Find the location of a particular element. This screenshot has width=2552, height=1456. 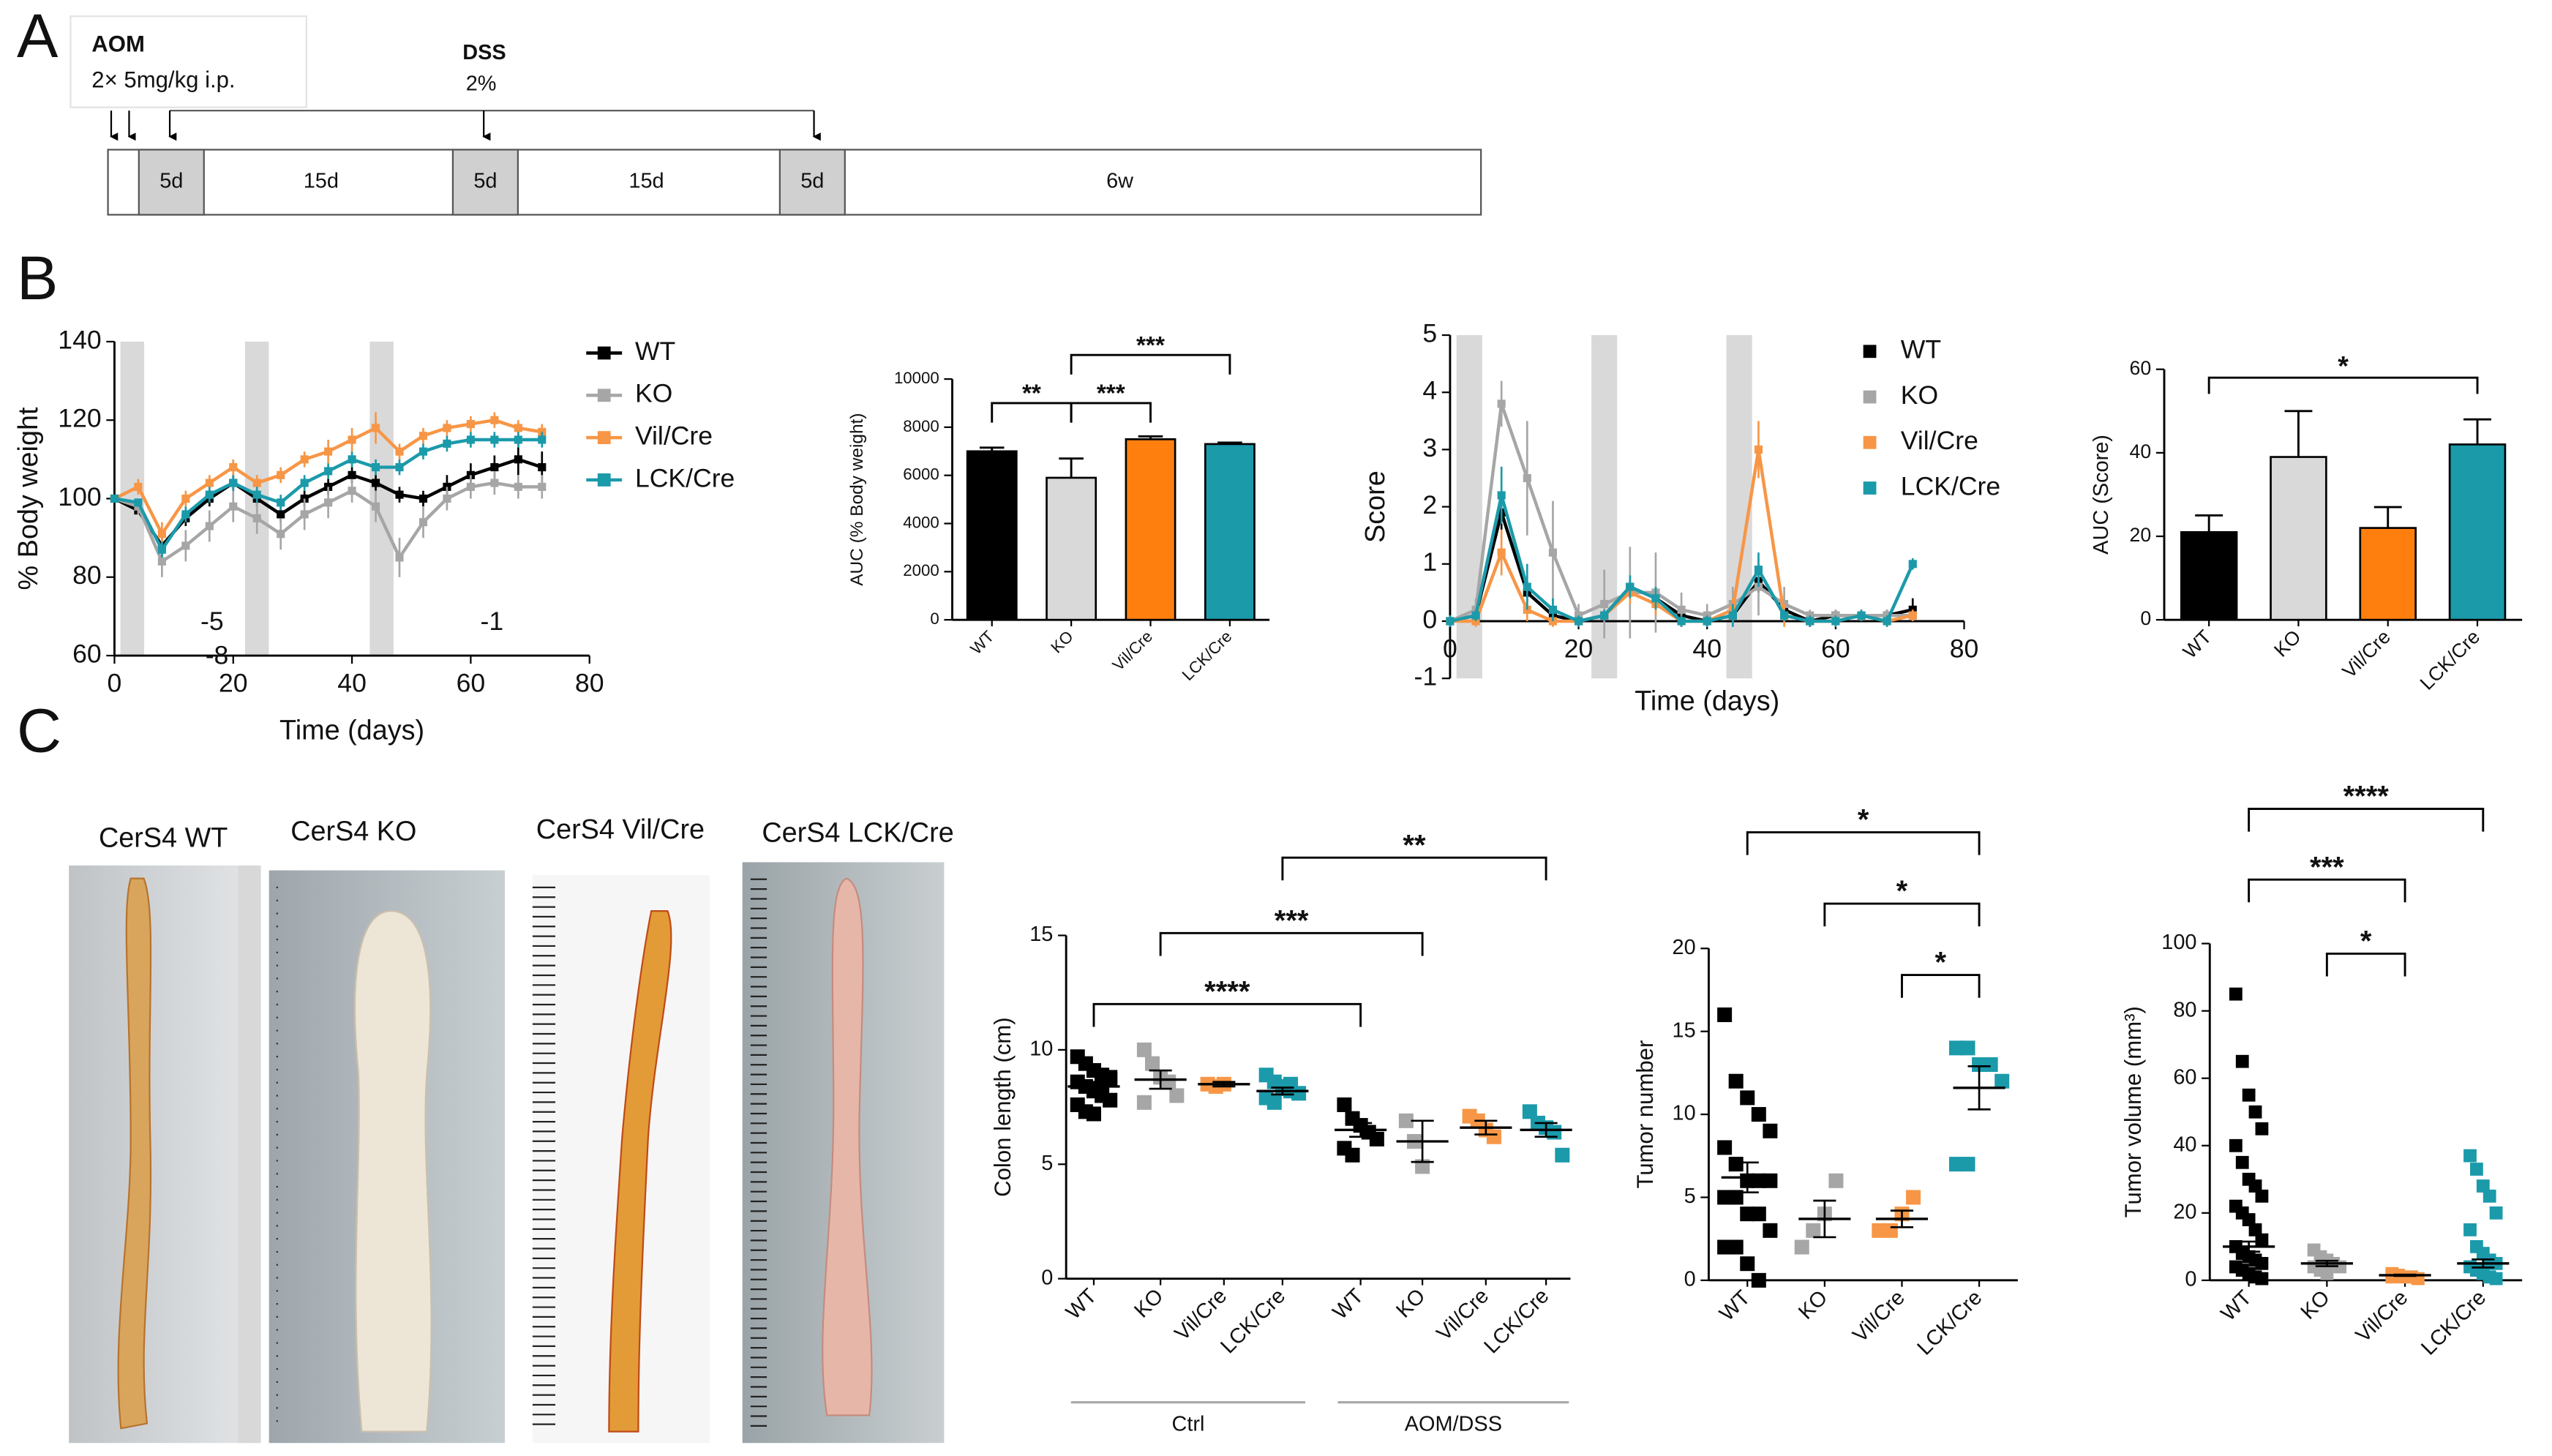

y-tick-label: 40 is located at coordinates (2141, 451).